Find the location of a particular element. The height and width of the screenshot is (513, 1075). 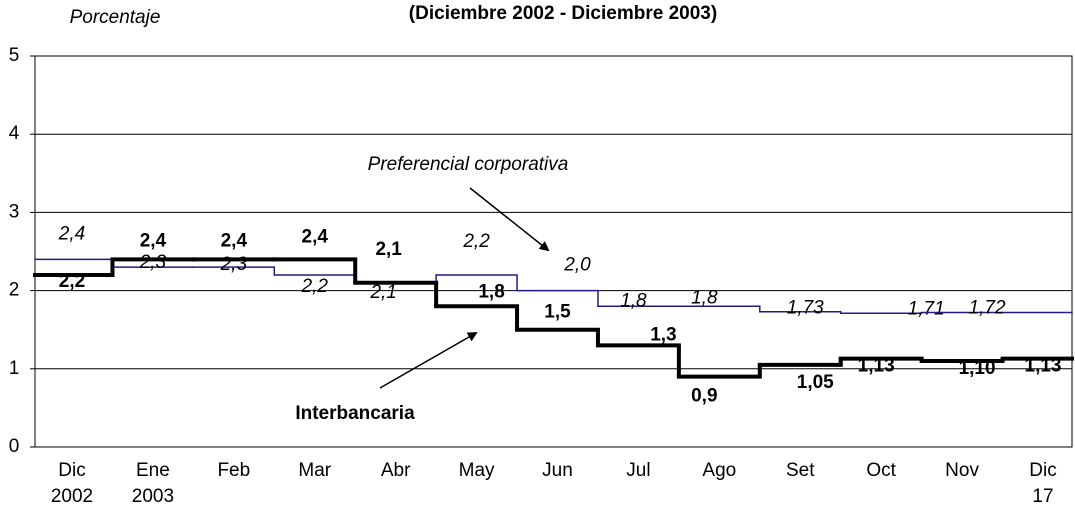

y-tick-label: 1 is located at coordinates (14, 368).